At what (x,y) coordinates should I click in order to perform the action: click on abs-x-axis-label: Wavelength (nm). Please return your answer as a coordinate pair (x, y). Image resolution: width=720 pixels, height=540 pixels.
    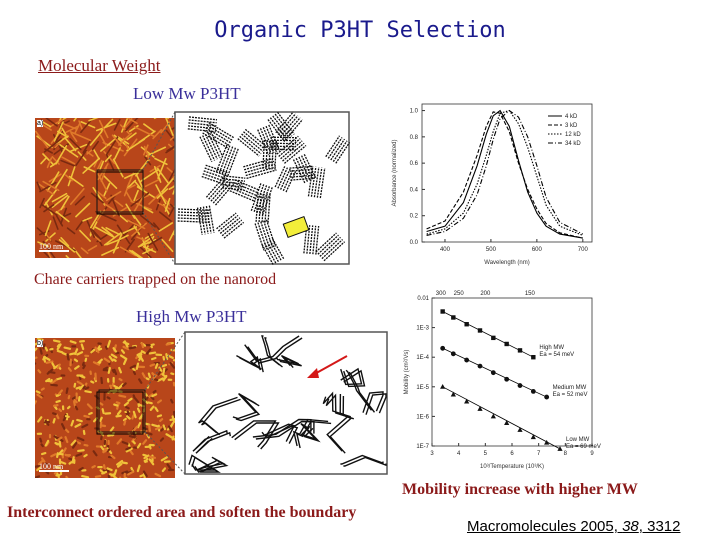
    Looking at the image, I should click on (506, 263).